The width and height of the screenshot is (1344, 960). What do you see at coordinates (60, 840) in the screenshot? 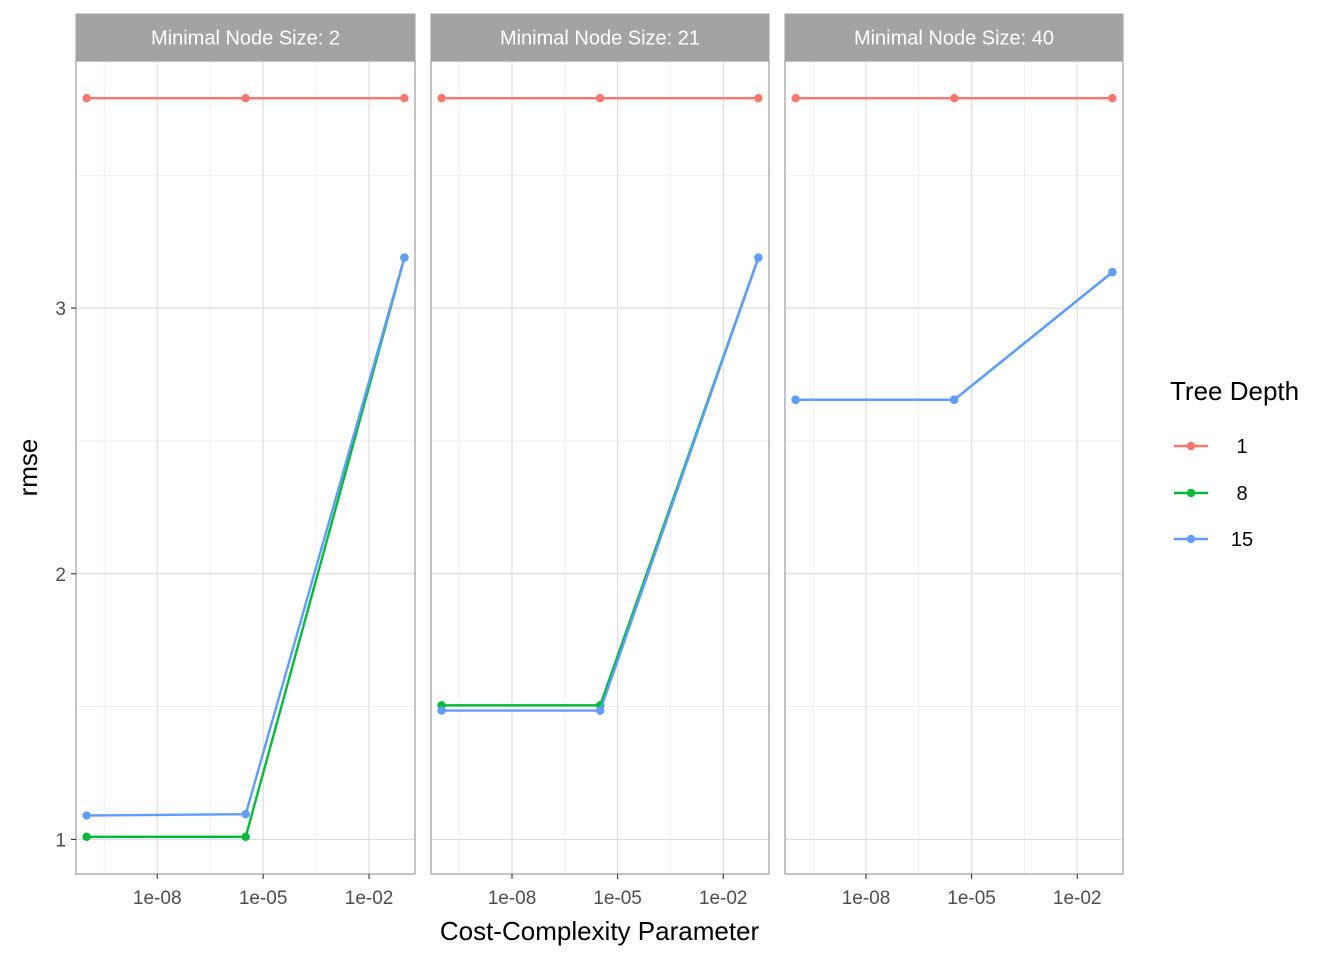
I see `y-tick-label: 1` at bounding box center [60, 840].